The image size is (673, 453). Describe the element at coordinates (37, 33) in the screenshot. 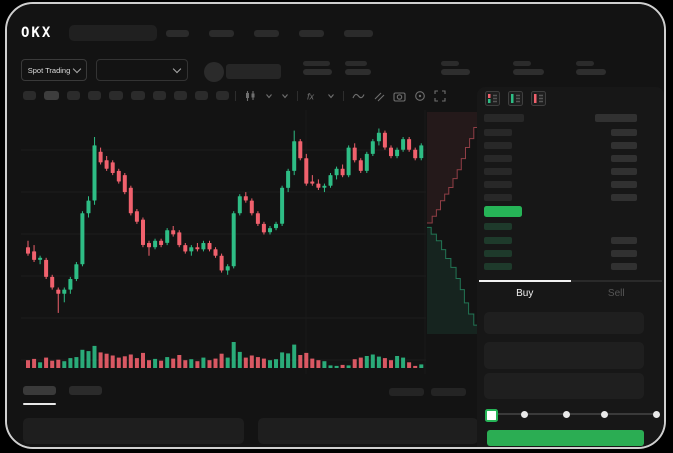

I see `okx-logo: OKX` at that location.